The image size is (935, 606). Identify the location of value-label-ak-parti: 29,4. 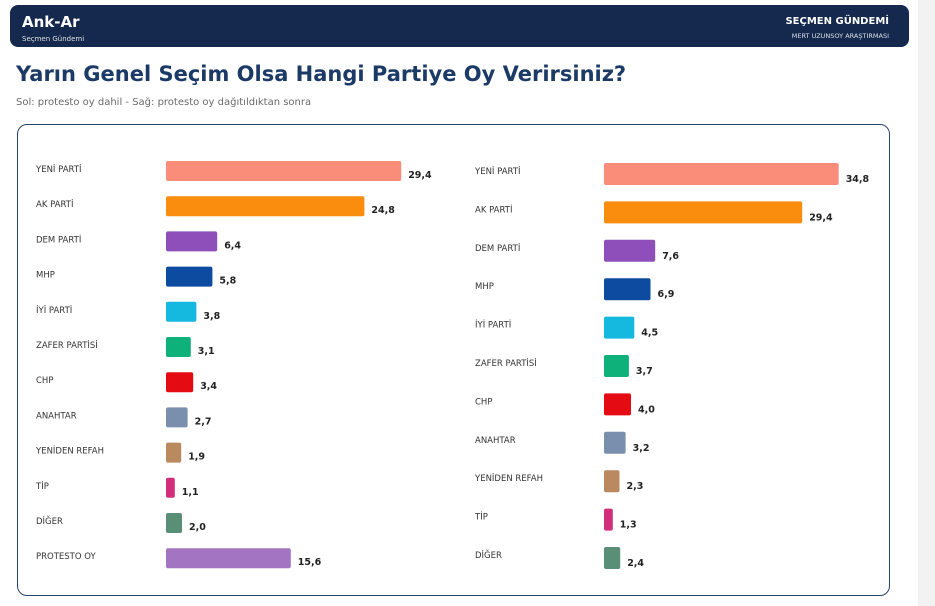
(821, 217).